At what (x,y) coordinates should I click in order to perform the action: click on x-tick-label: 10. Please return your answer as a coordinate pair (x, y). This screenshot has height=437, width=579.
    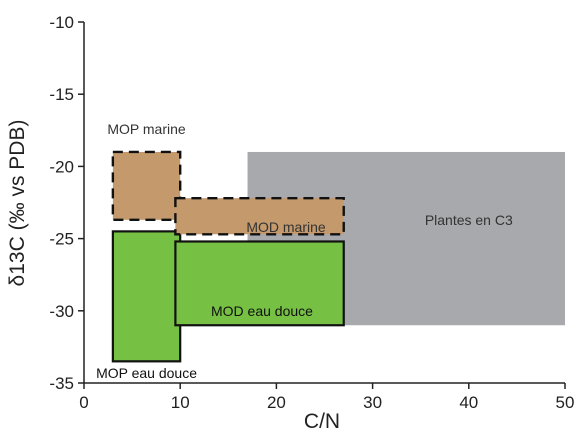
    Looking at the image, I should click on (180, 402).